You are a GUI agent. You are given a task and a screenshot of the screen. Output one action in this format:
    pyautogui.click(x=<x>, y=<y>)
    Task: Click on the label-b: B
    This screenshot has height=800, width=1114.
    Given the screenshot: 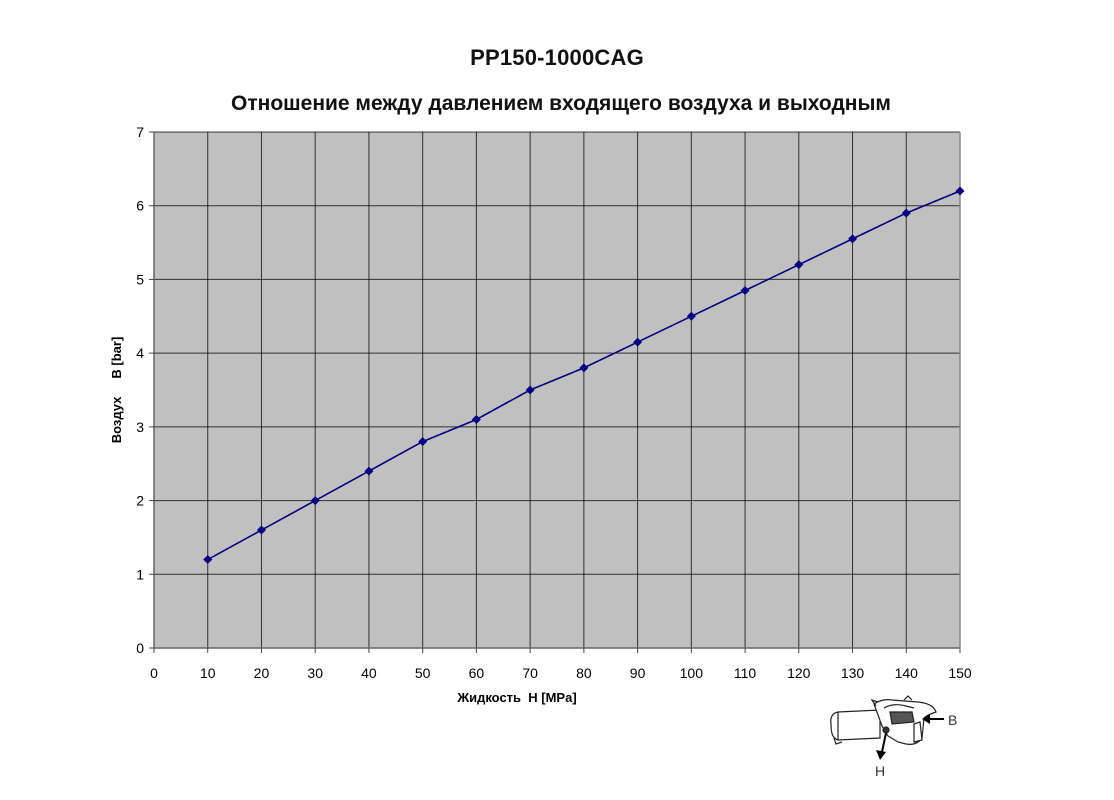 What is the action you would take?
    pyautogui.click(x=952, y=720)
    